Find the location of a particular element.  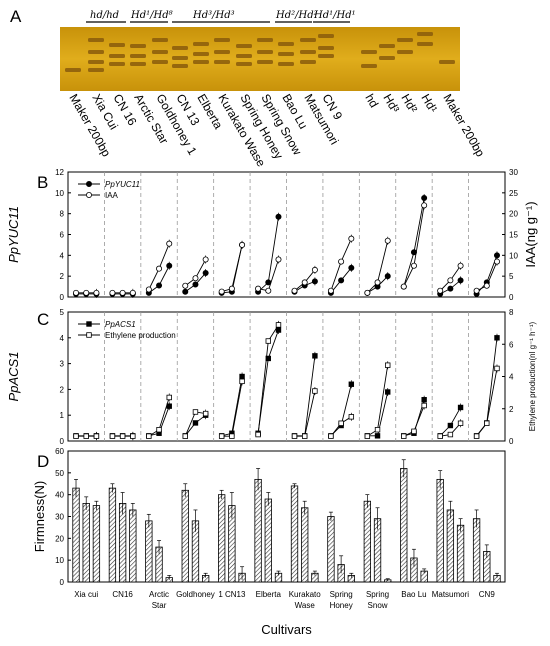

y2-tick-label: 8 is located at coordinates (511, 312).